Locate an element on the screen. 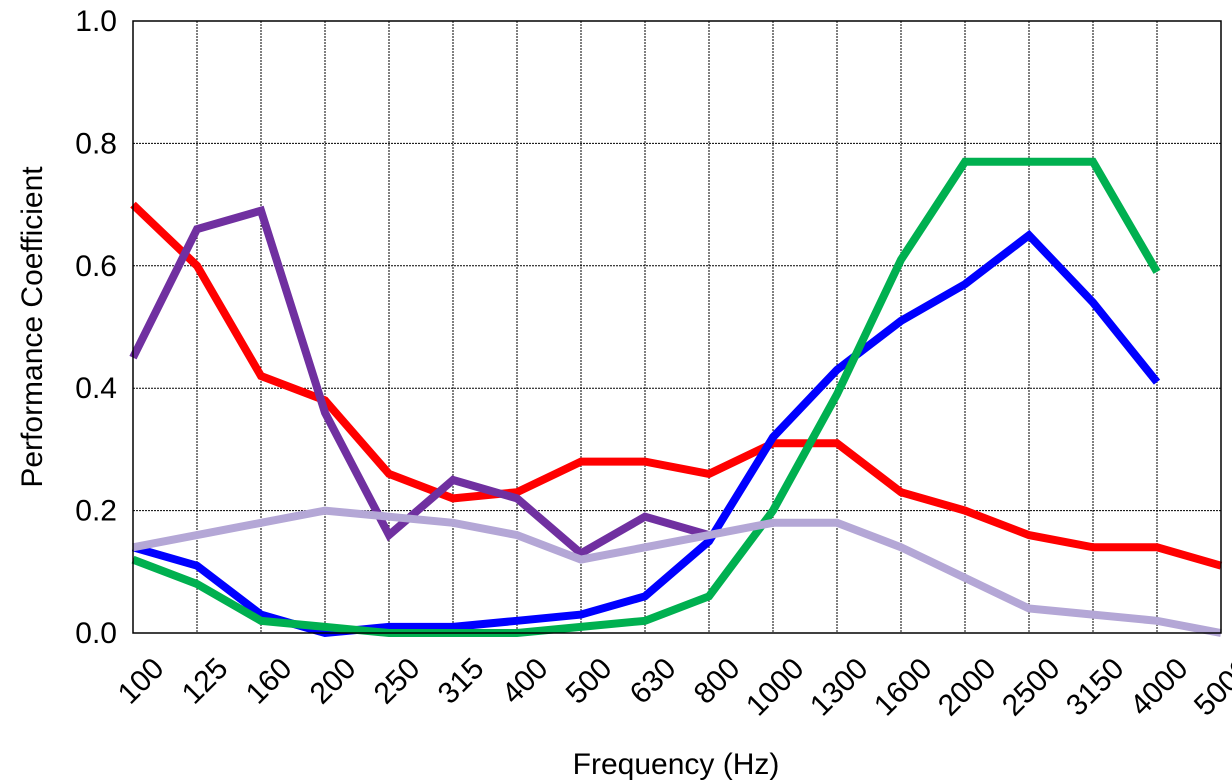 The image size is (1232, 784). x-tick-label: 5000 is located at coordinates (1210, 687).